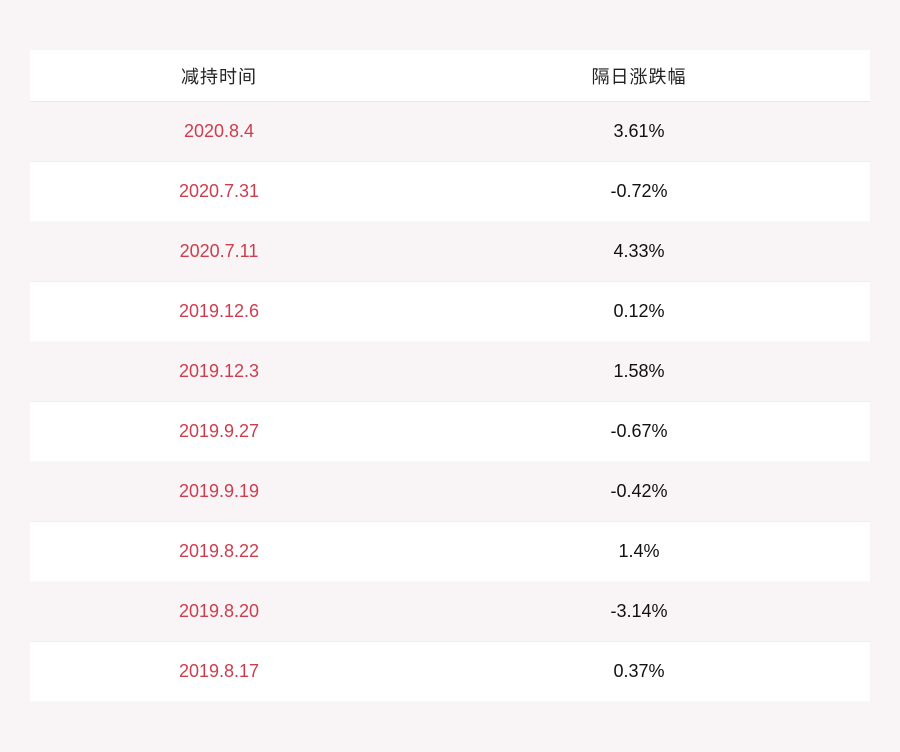 This screenshot has height=752, width=900. Describe the element at coordinates (639, 191) in the screenshot. I see `next-day-change-cell: -0.72%` at that location.